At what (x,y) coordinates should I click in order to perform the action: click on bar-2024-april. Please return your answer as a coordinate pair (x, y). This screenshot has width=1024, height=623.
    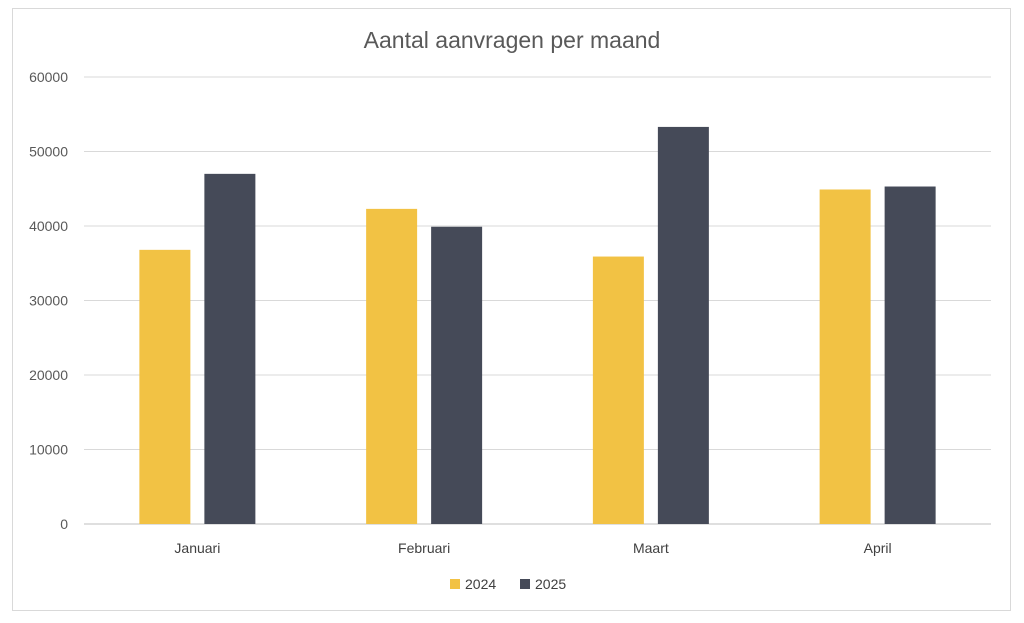
    Looking at the image, I should click on (845, 356).